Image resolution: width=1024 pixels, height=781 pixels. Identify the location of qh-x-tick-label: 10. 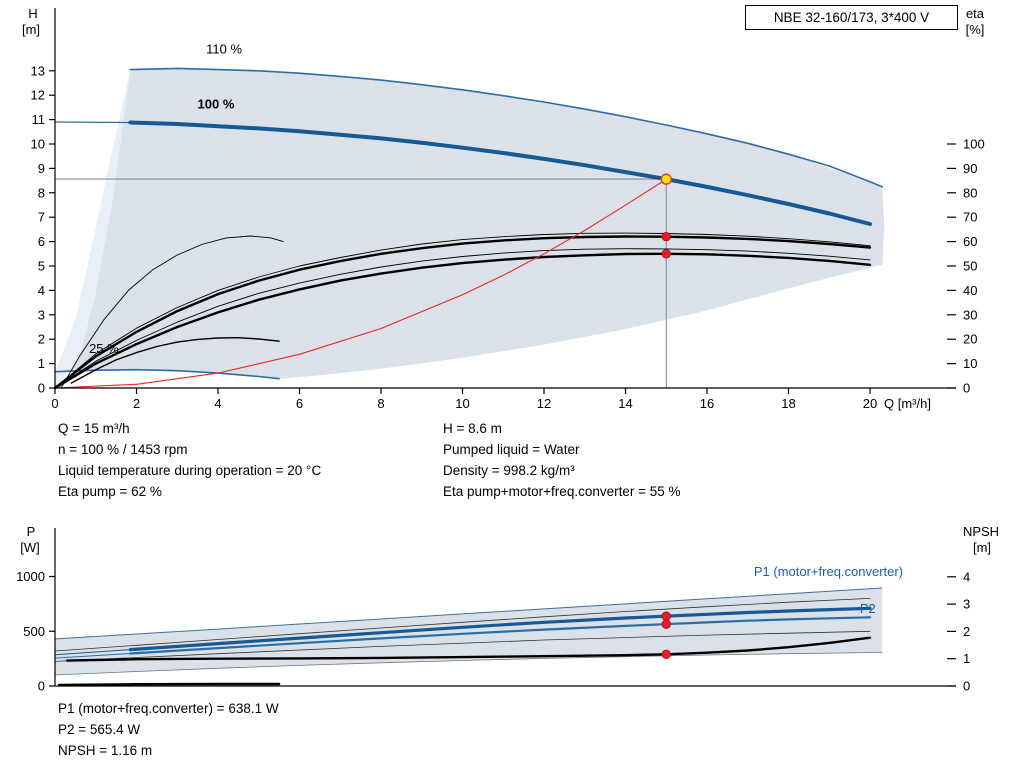
(462, 403).